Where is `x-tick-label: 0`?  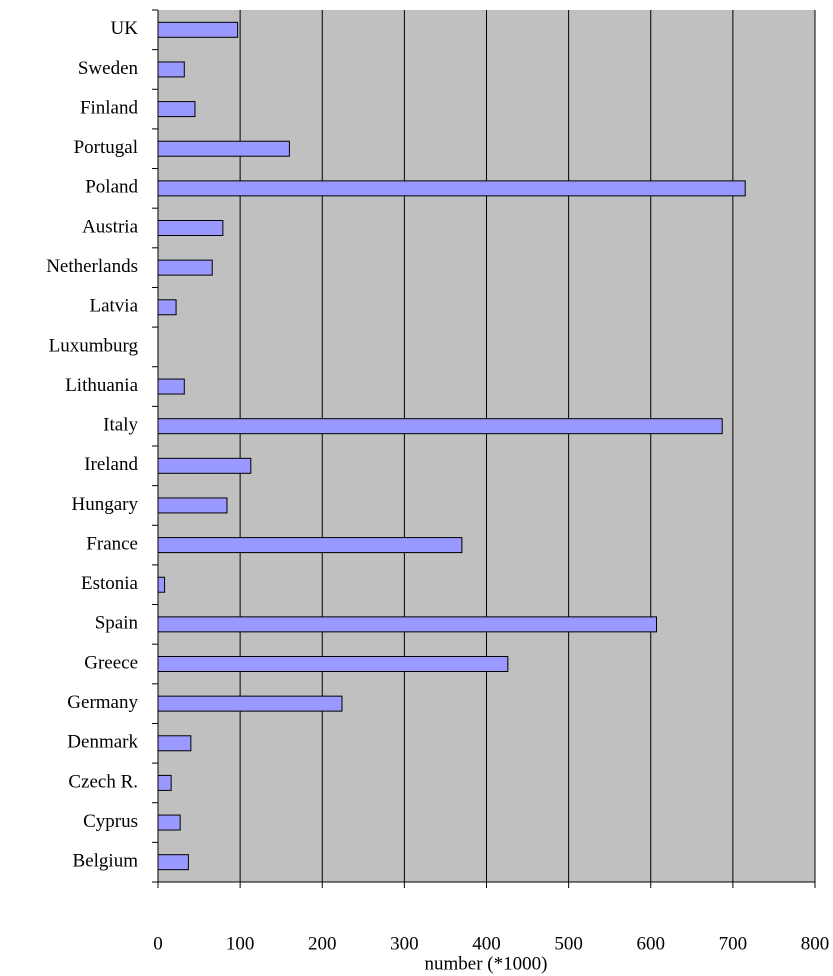
x-tick-label: 0 is located at coordinates (158, 943).